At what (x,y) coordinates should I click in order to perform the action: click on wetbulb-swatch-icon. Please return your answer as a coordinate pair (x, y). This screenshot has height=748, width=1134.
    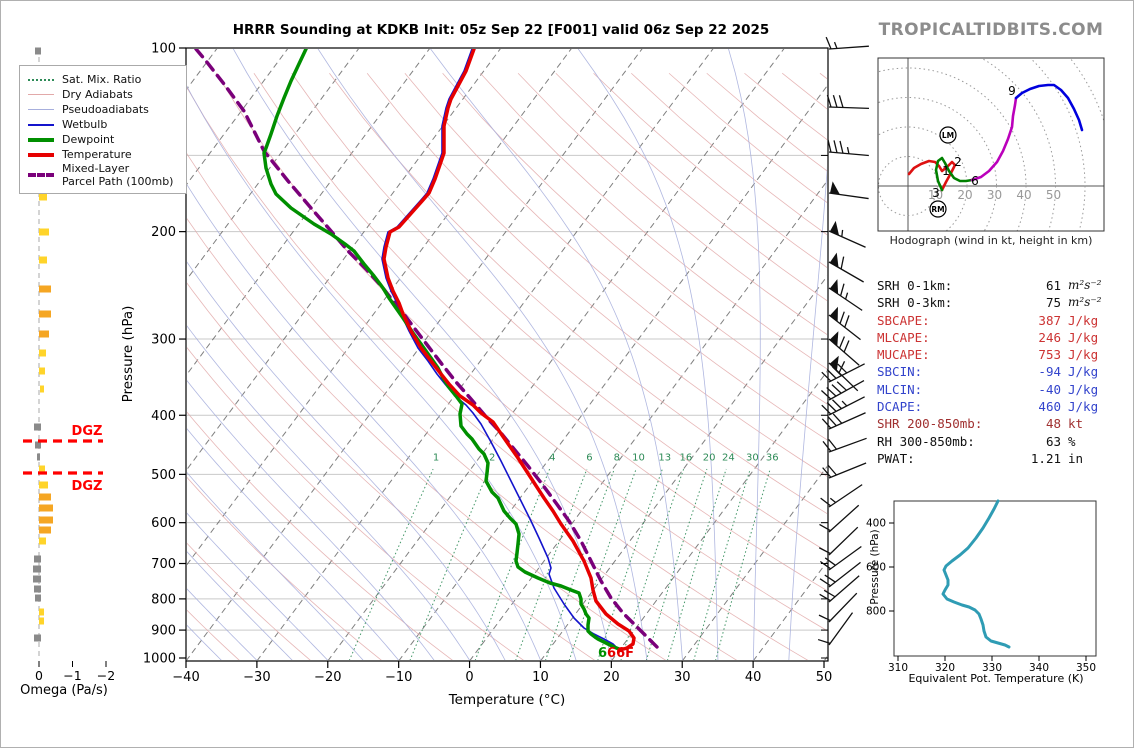
    Looking at the image, I should click on (41, 124).